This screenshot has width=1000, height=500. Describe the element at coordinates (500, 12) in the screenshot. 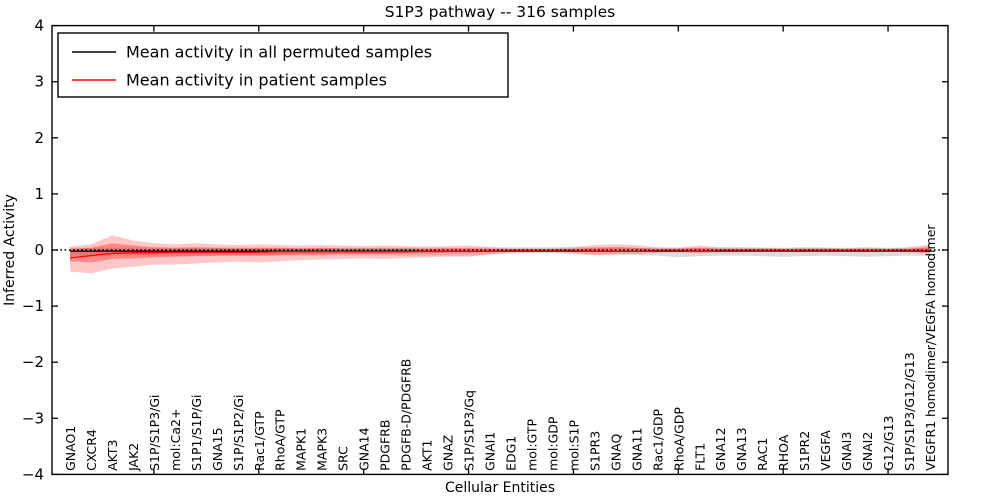

I see `chart-title: S1P3 pathway -- 316 samples` at that location.